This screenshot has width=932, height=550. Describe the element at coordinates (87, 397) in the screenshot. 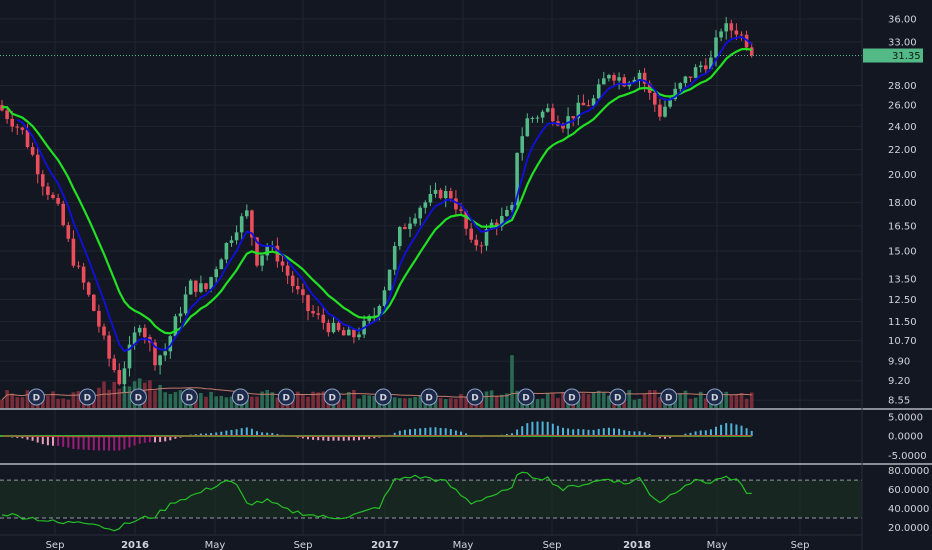

I see `dividend-marker-1: D` at that location.